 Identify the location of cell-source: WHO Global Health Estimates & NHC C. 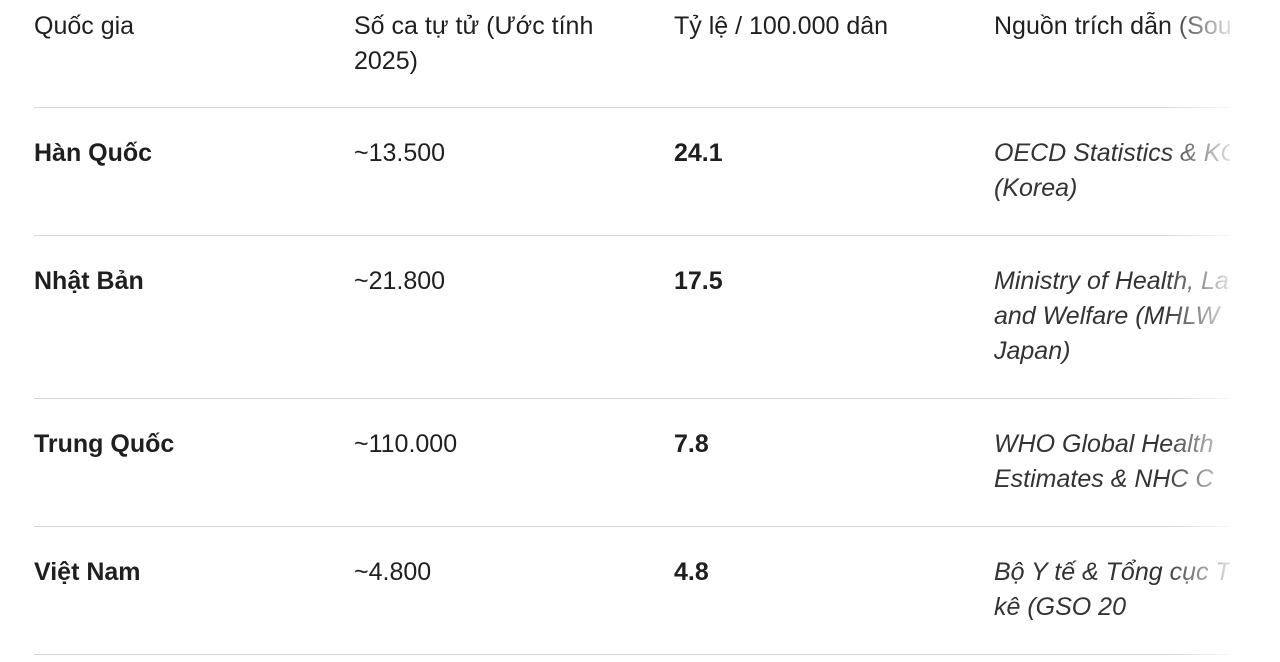
(1112, 462).